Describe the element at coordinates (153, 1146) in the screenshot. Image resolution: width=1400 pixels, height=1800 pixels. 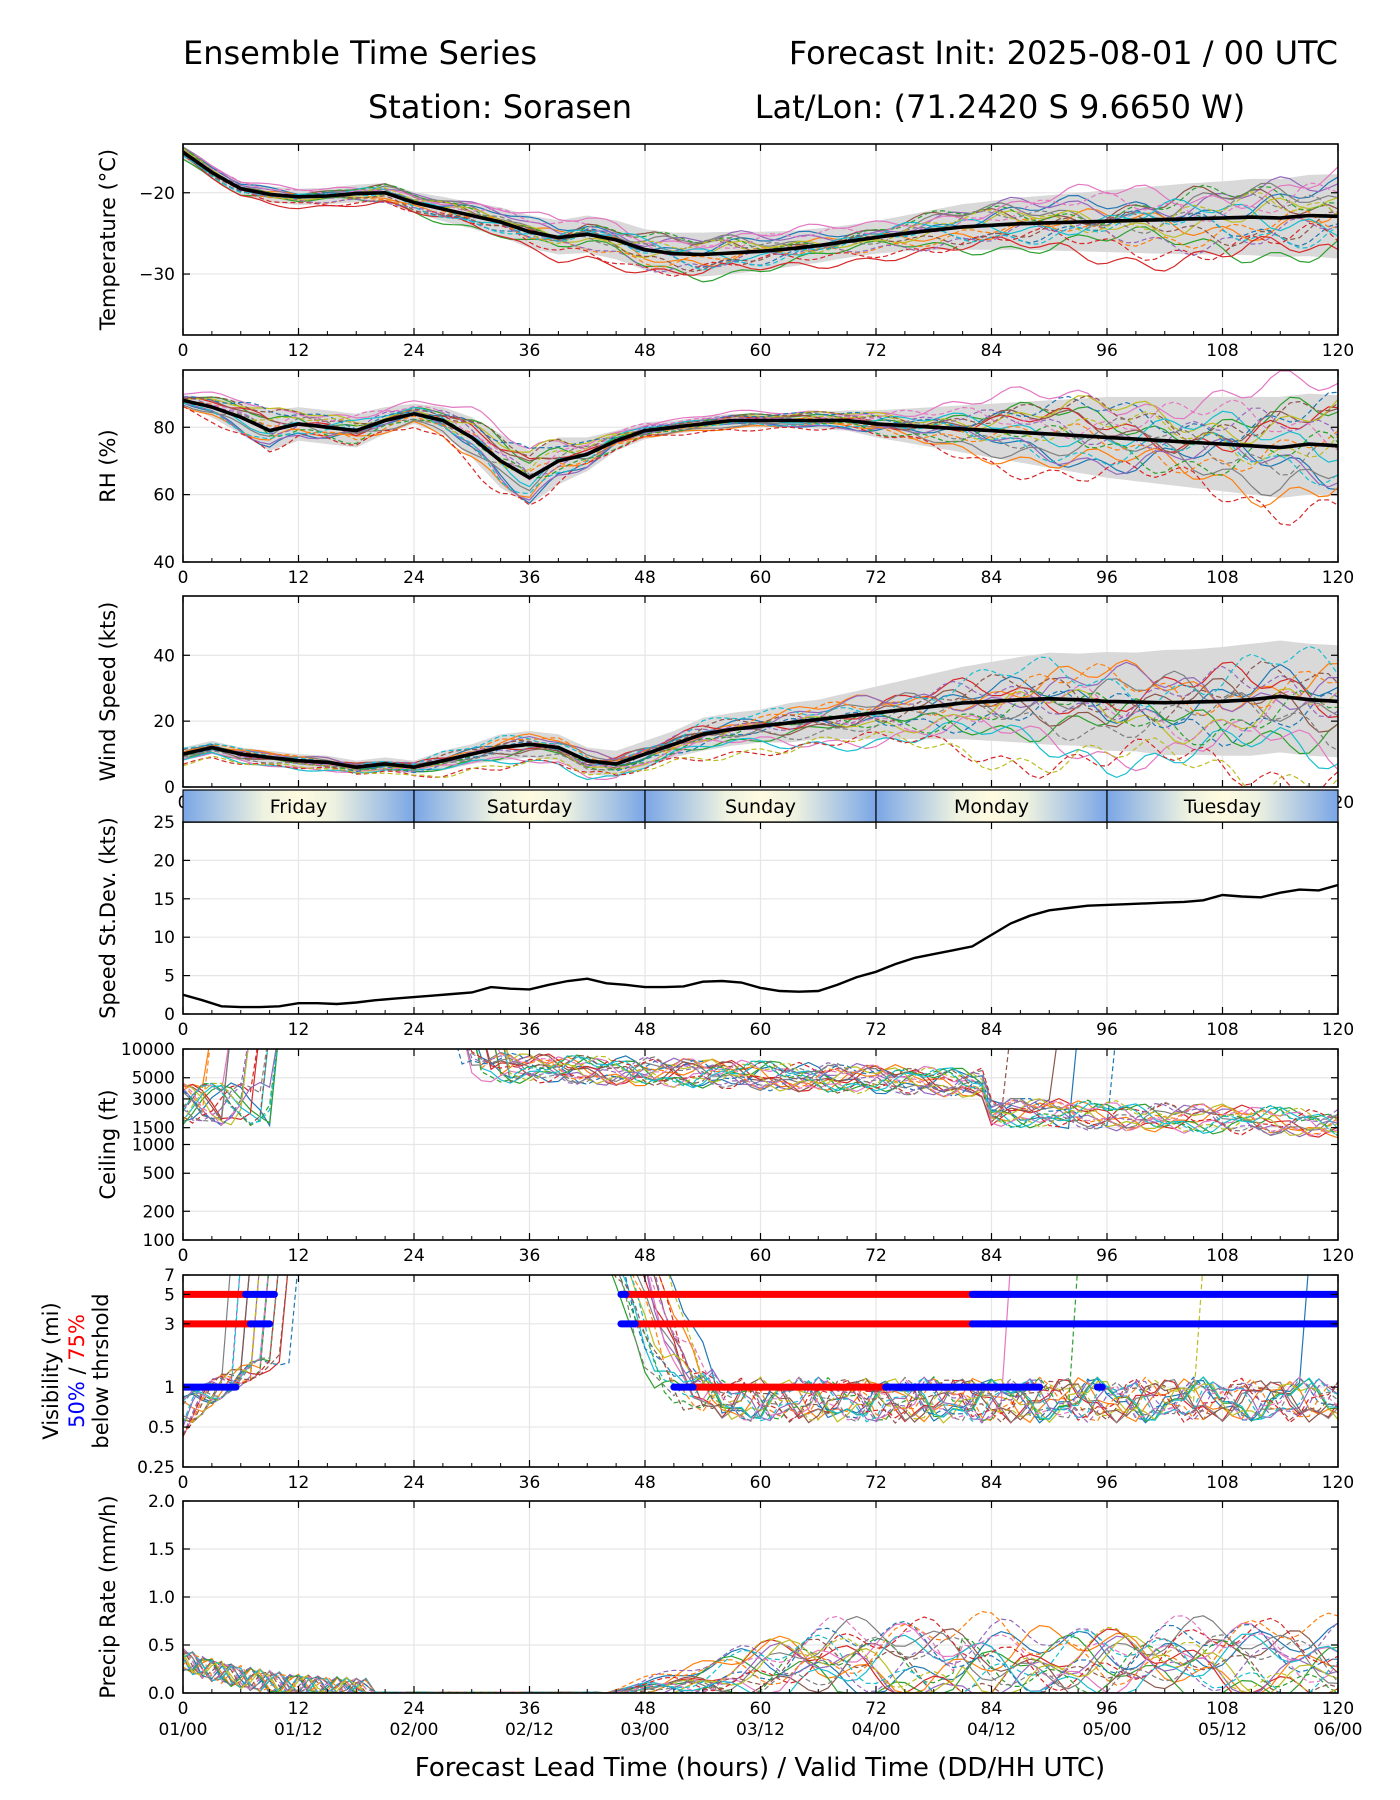
I see `ceil-y-tick-label: 1000` at that location.